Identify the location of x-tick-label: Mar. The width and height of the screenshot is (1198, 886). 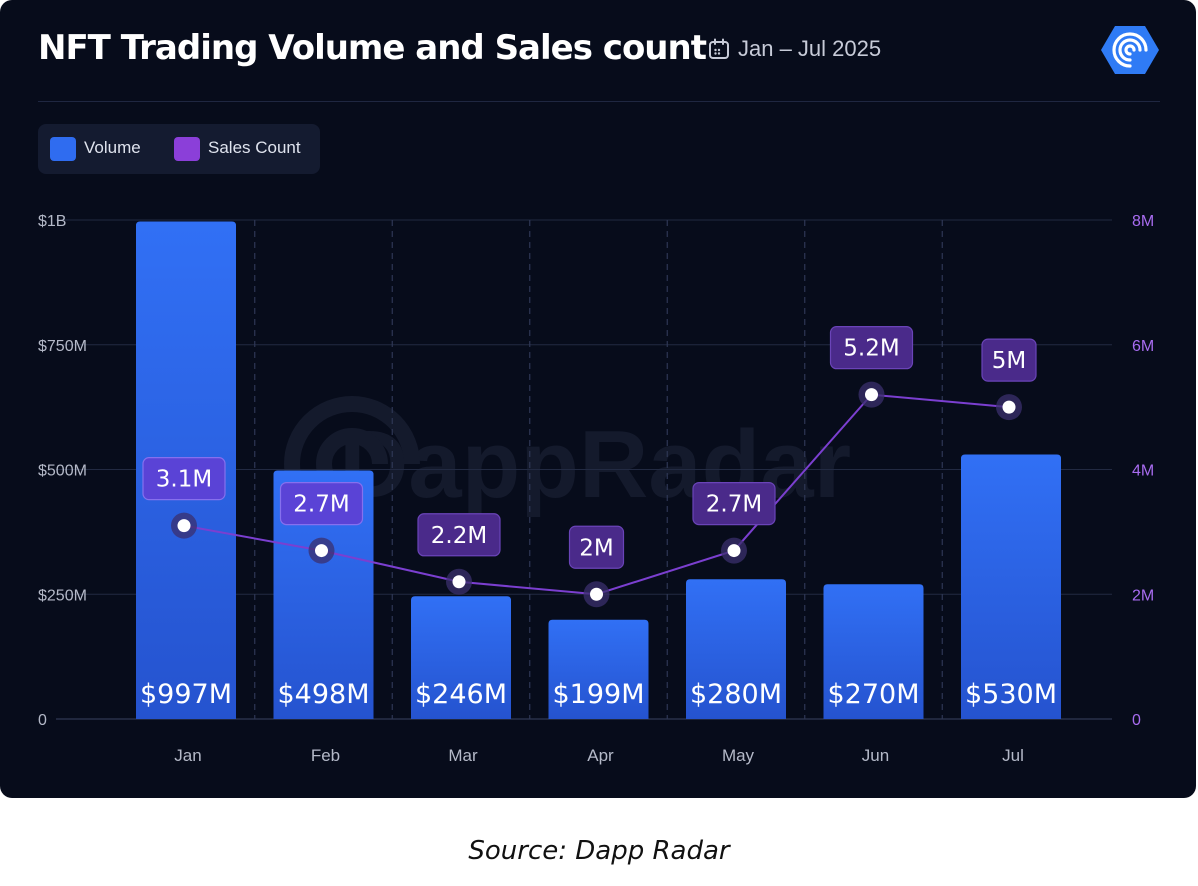
(463, 755).